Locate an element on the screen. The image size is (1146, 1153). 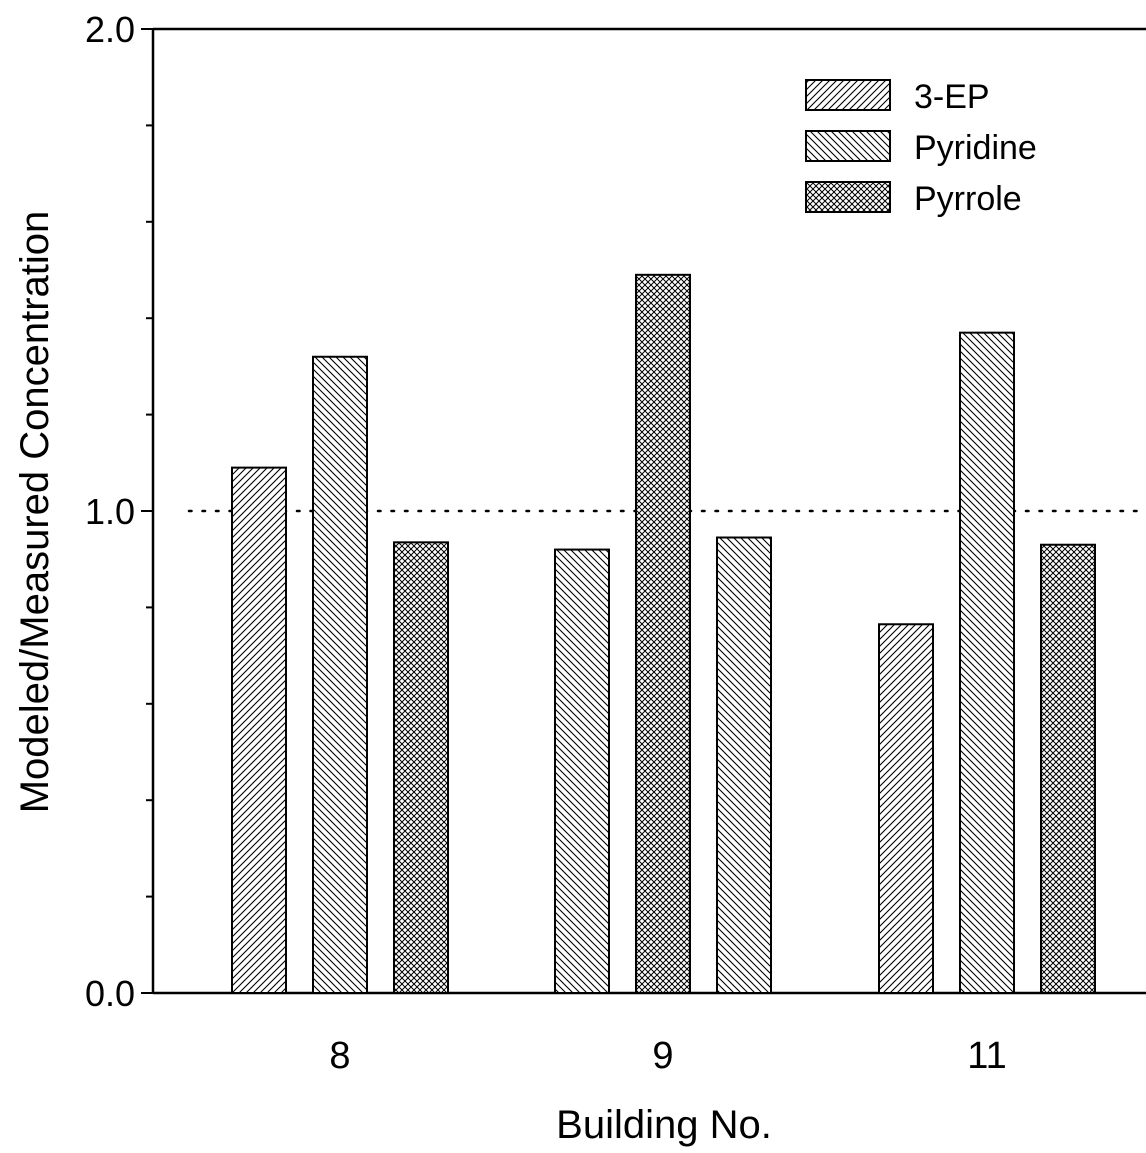
x-tick-label: 8 is located at coordinates (339, 1056).